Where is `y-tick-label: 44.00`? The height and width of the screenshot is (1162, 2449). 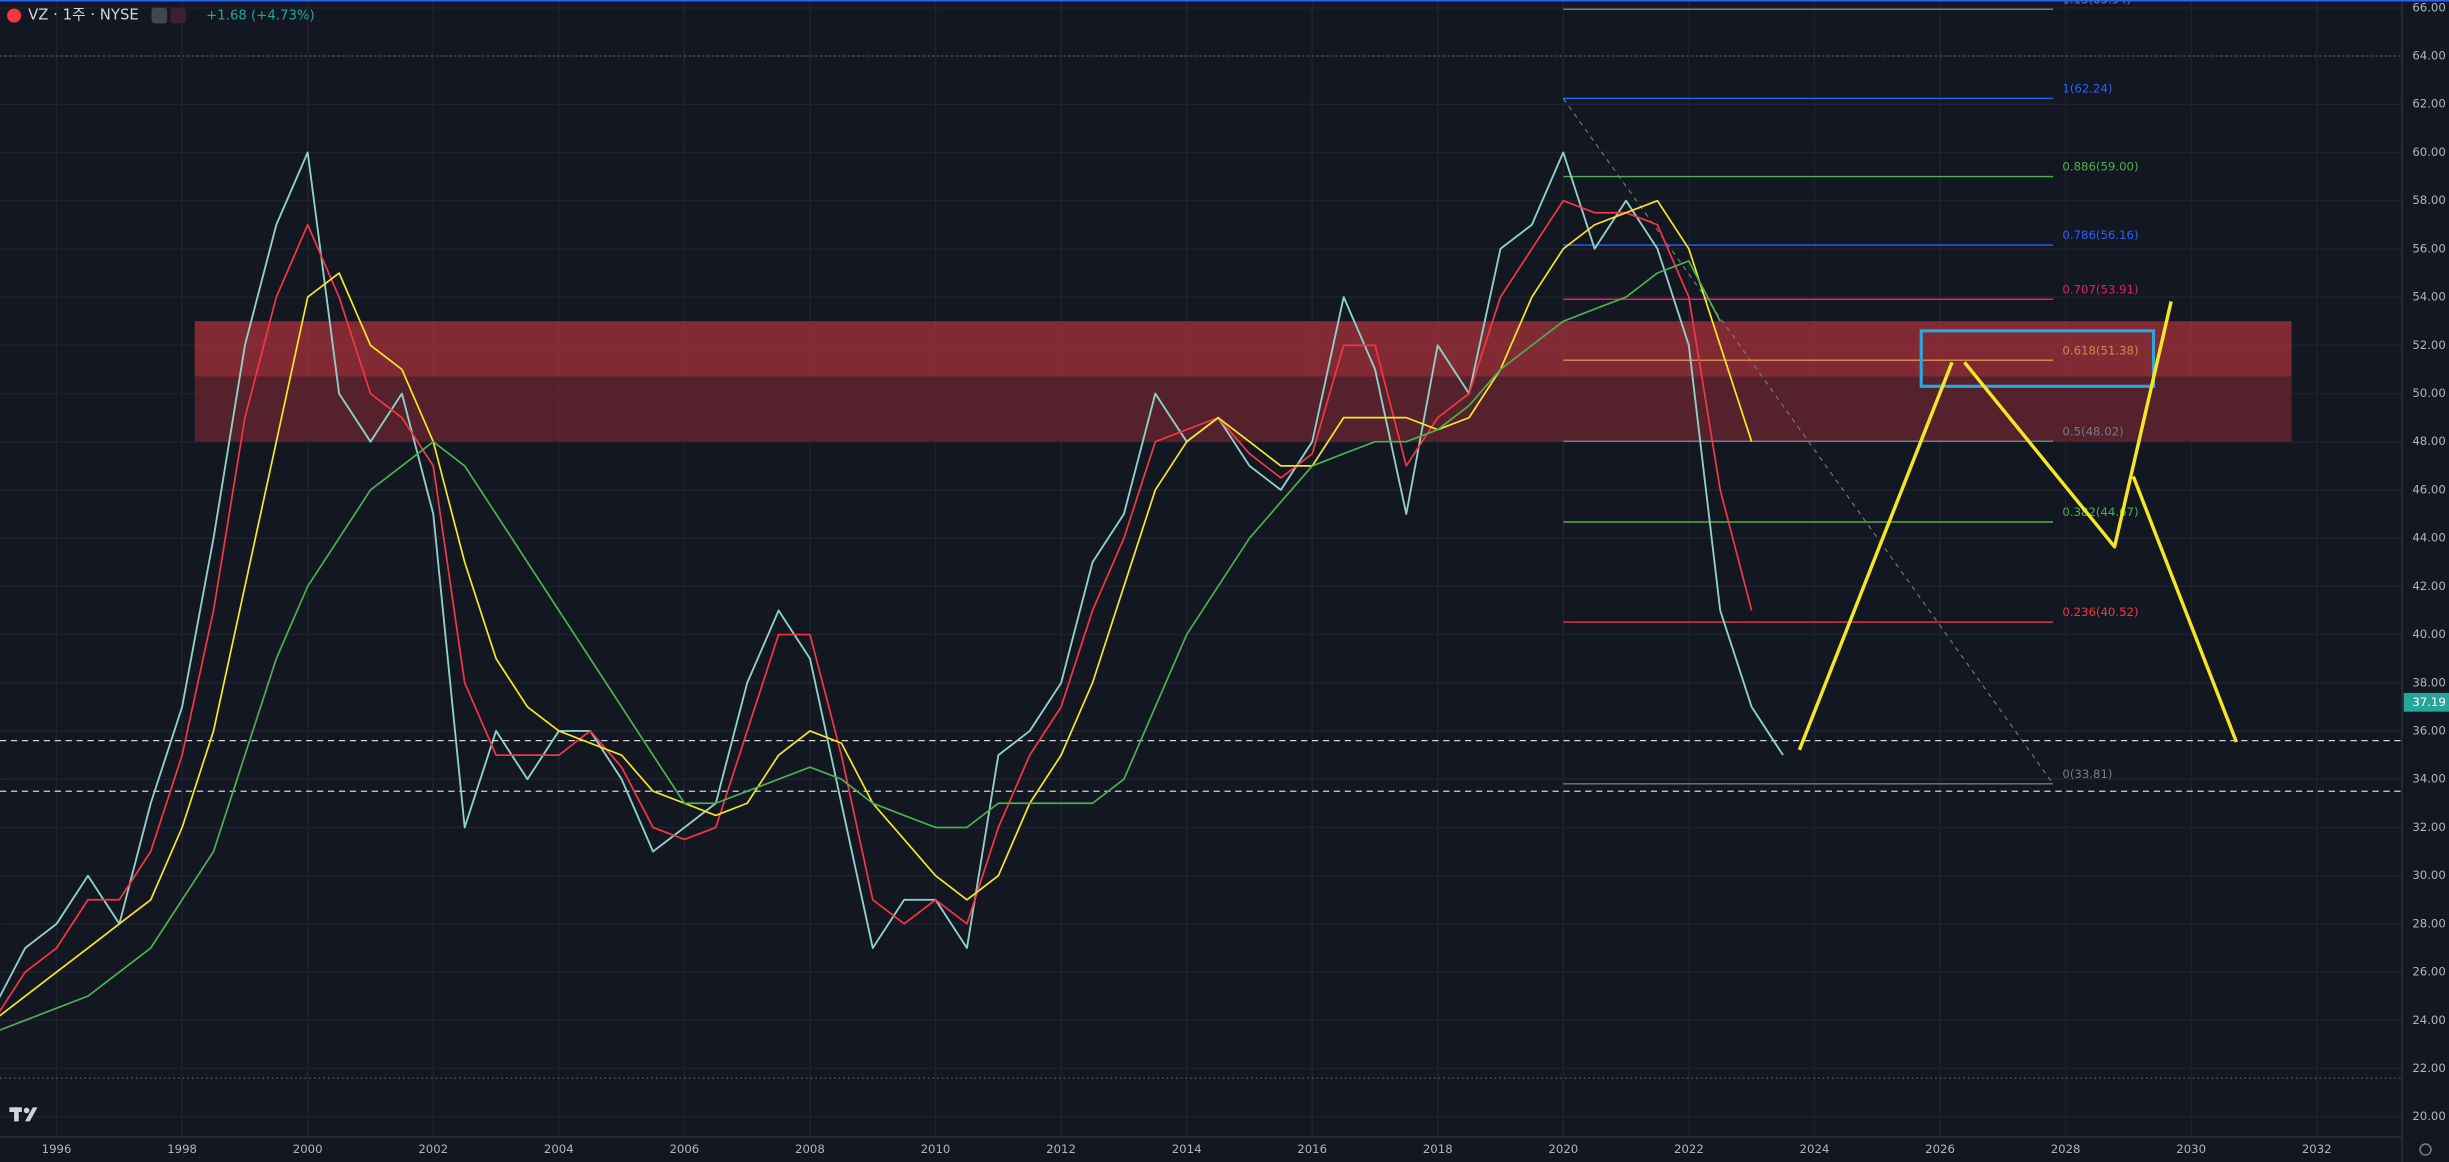
y-tick-label: 44.00 is located at coordinates (2429, 538).